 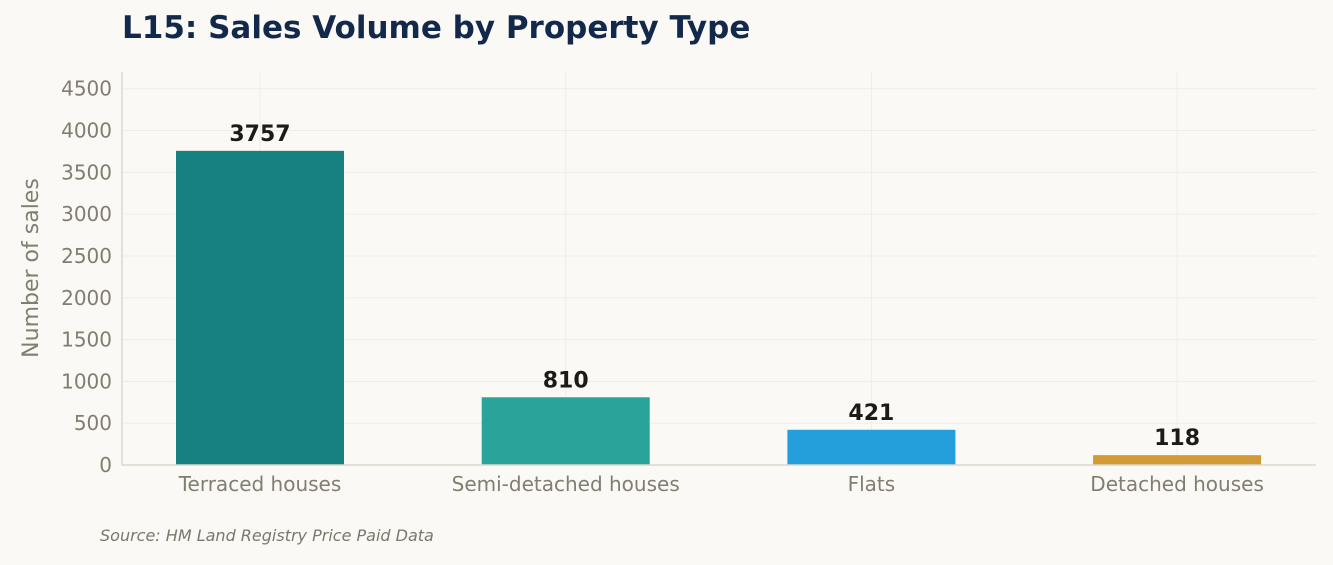 I want to click on y-axis-title: Number of sales, so click(x=31, y=268).